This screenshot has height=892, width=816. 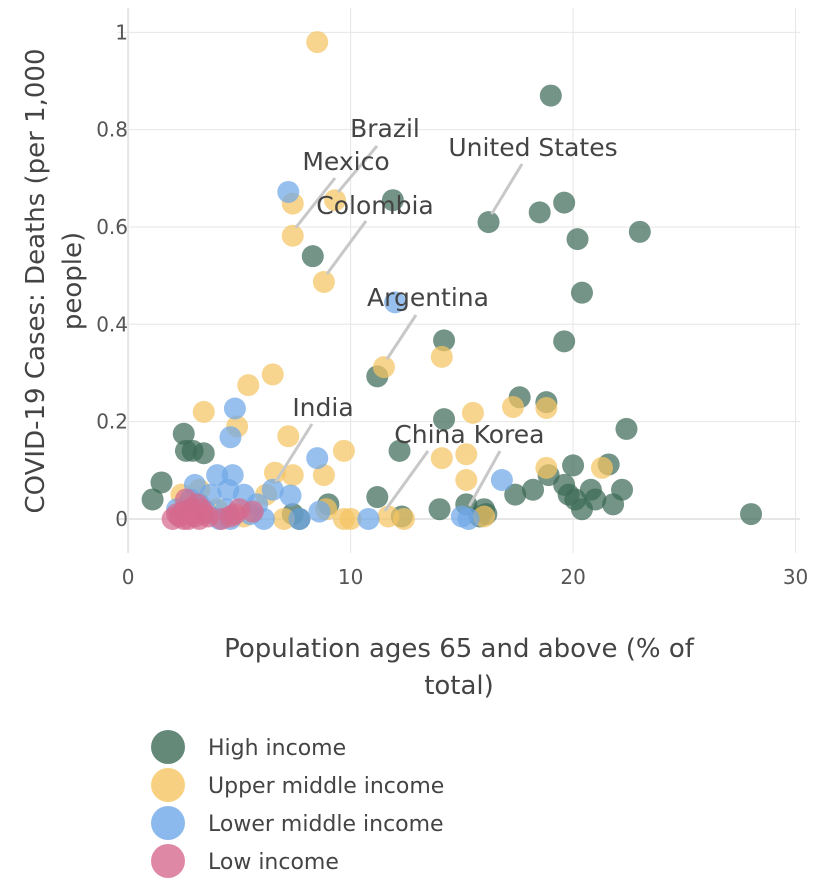 What do you see at coordinates (168, 823) in the screenshot?
I see `legend-marker-lower-middle-income` at bounding box center [168, 823].